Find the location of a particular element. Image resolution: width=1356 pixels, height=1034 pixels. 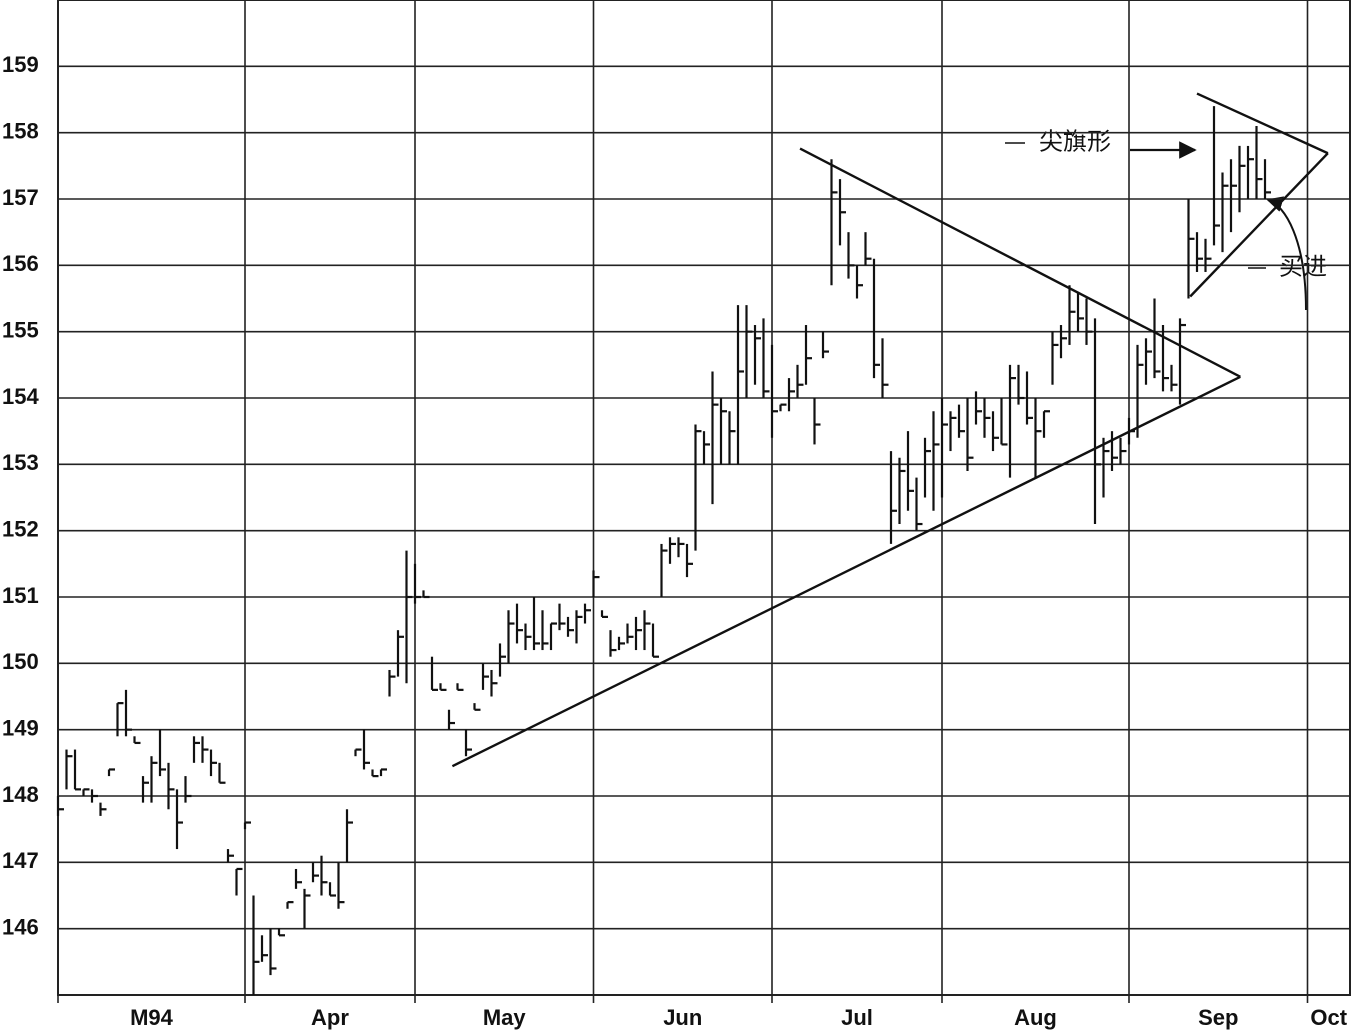

y-tick-label: 156 is located at coordinates (20, 263).